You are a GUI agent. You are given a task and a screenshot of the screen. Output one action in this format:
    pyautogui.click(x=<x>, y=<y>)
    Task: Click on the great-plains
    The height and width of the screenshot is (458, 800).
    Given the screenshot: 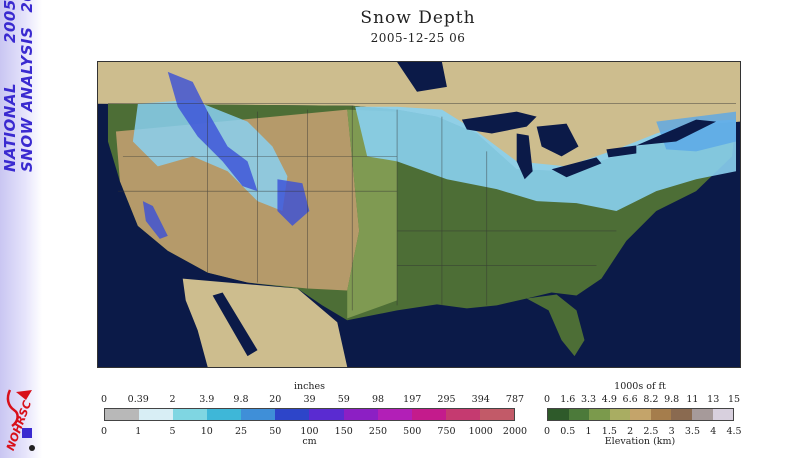 What is the action you would take?
    pyautogui.click(x=372, y=214)
    